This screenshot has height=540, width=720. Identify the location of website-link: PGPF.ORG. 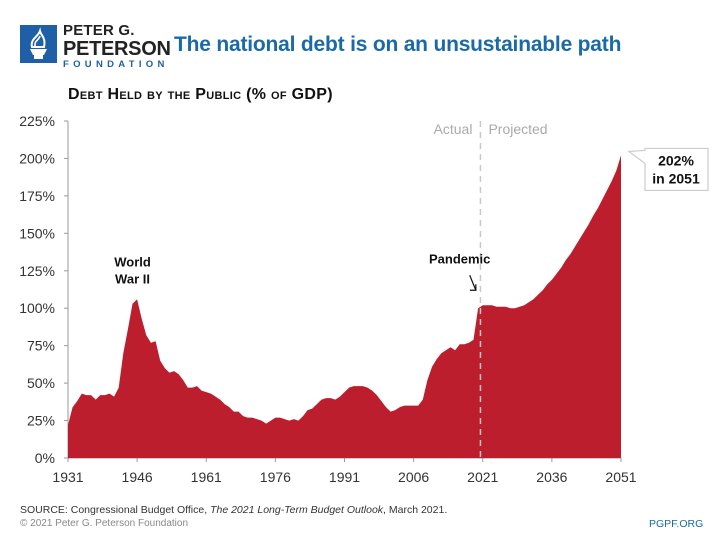
(676, 524).